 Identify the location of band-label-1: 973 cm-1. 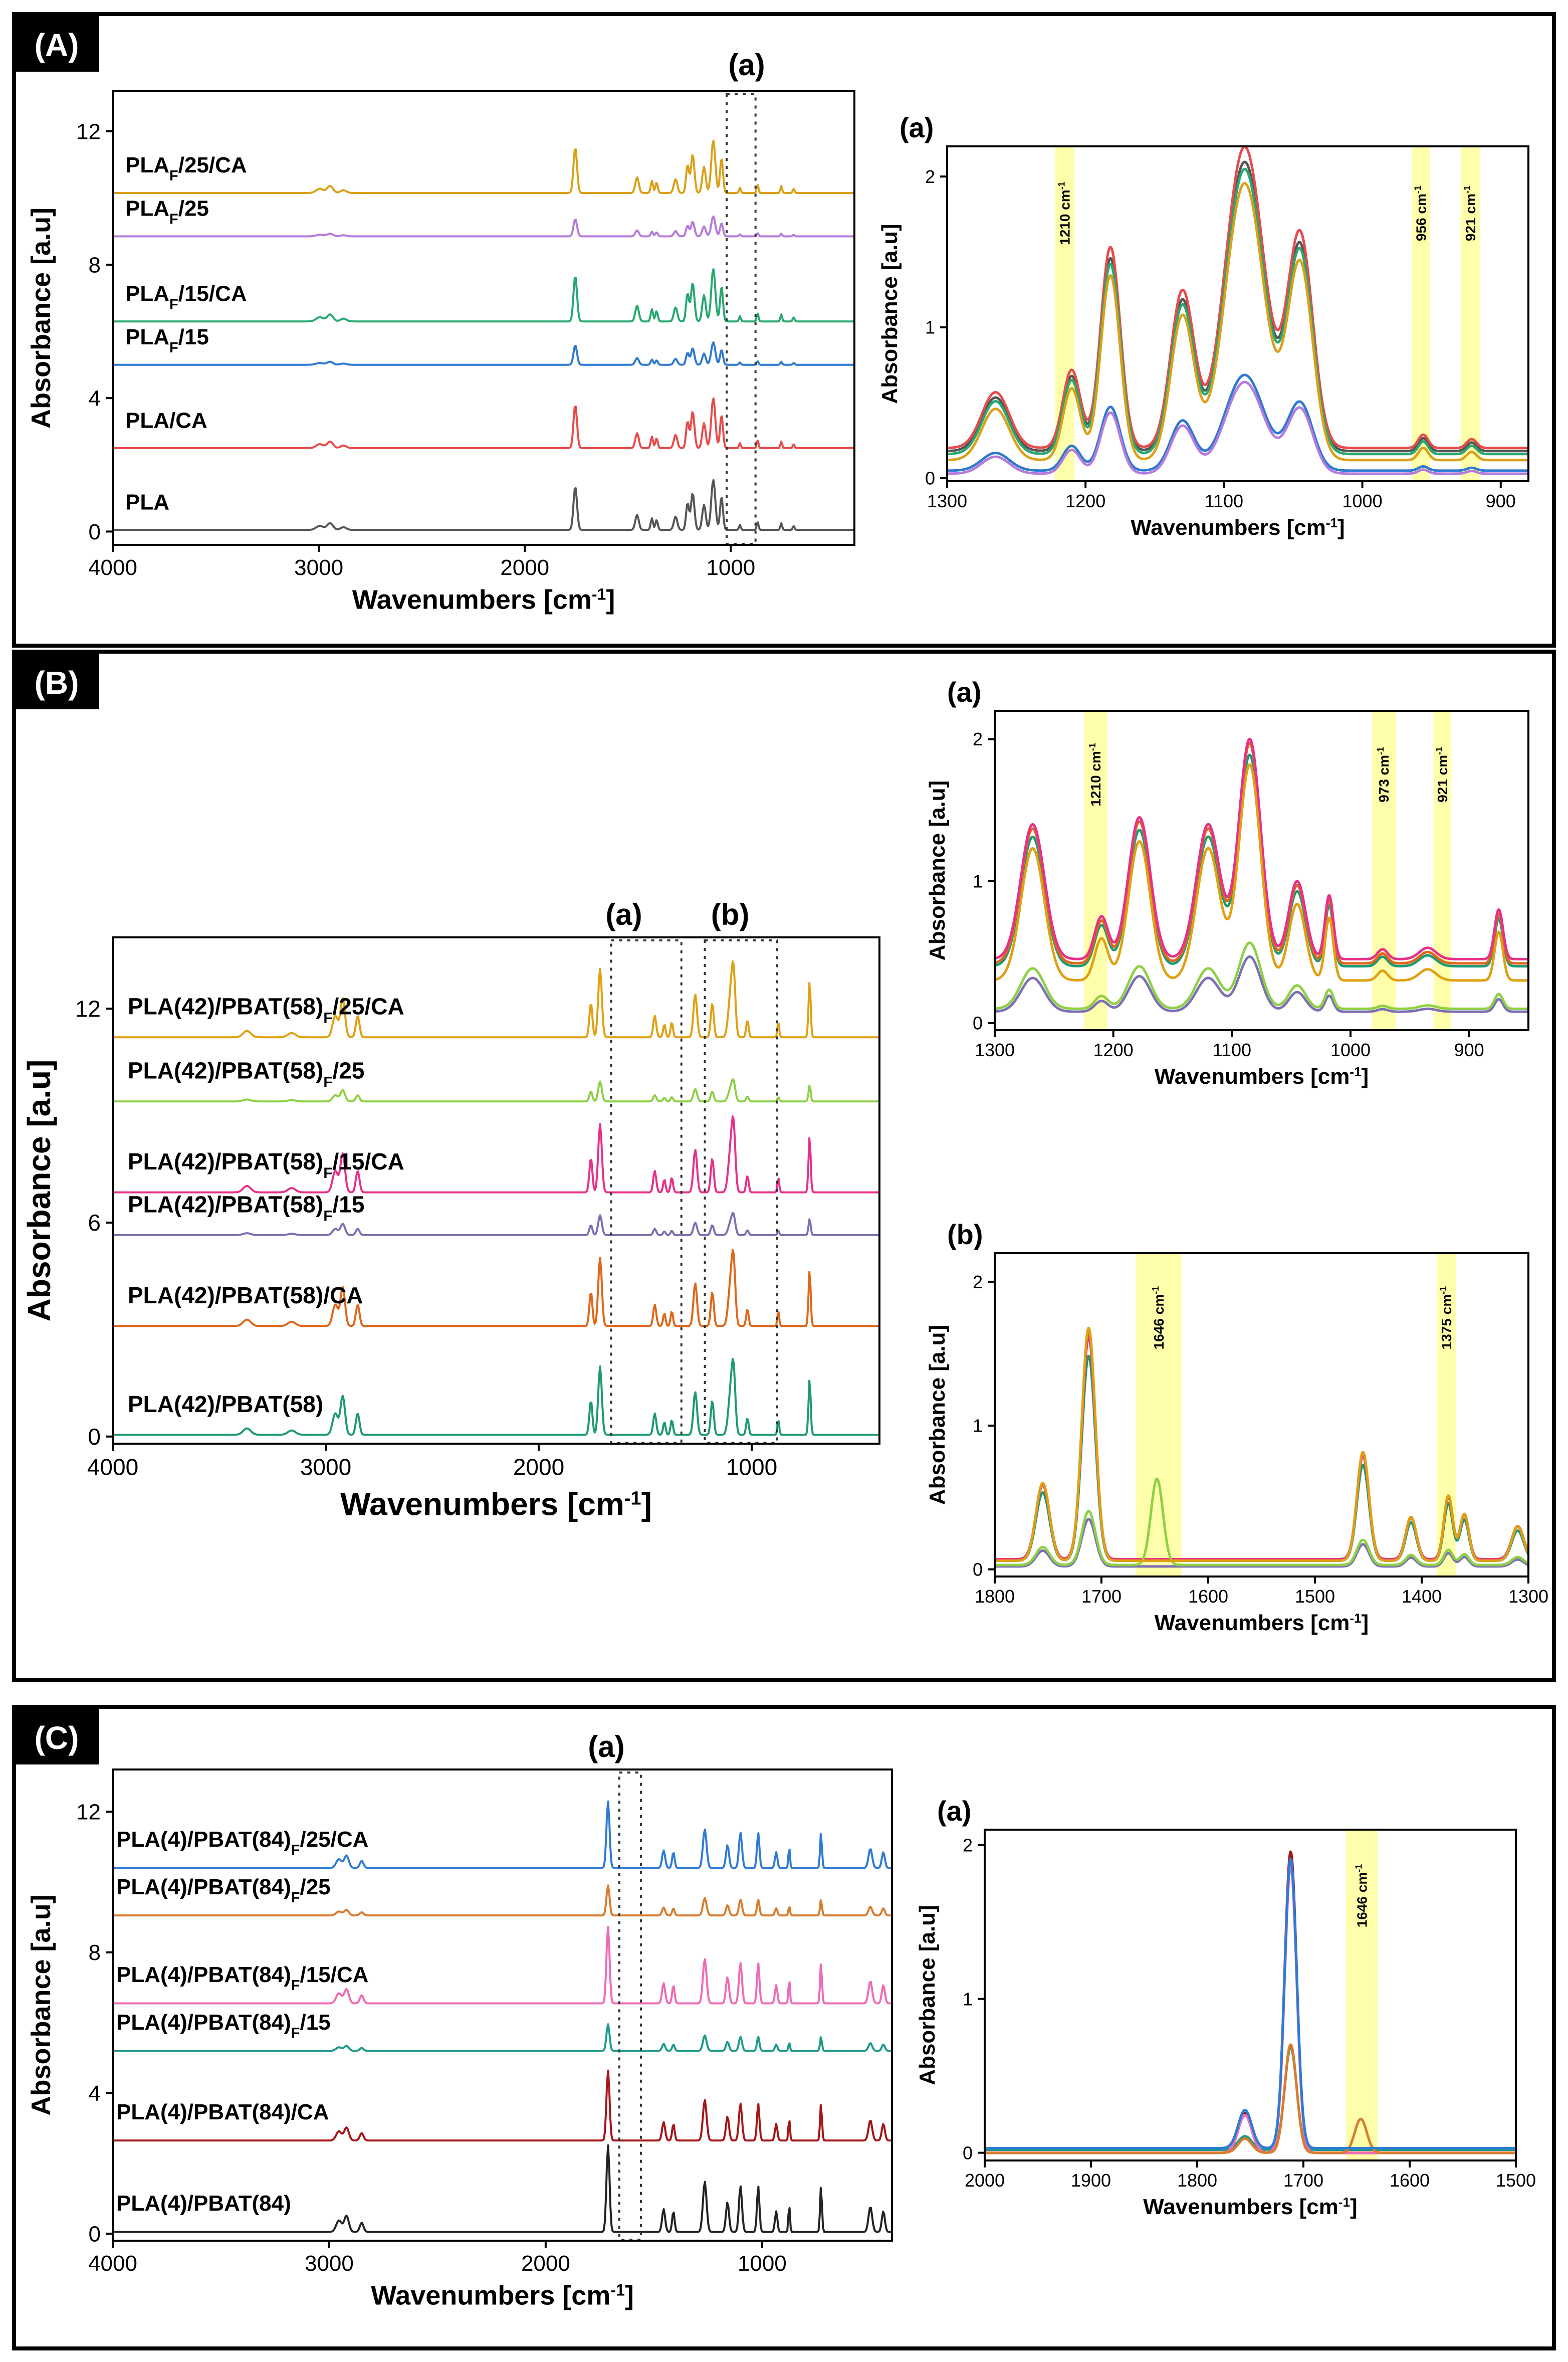
(1384, 775).